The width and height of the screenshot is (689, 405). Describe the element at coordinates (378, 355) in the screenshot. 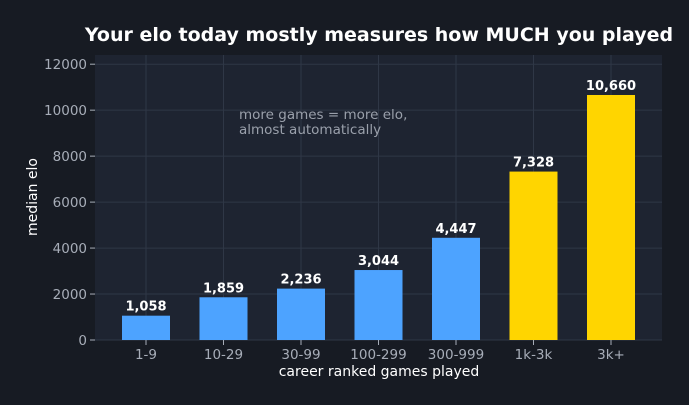

I see `x-tick-label: 100-299` at that location.